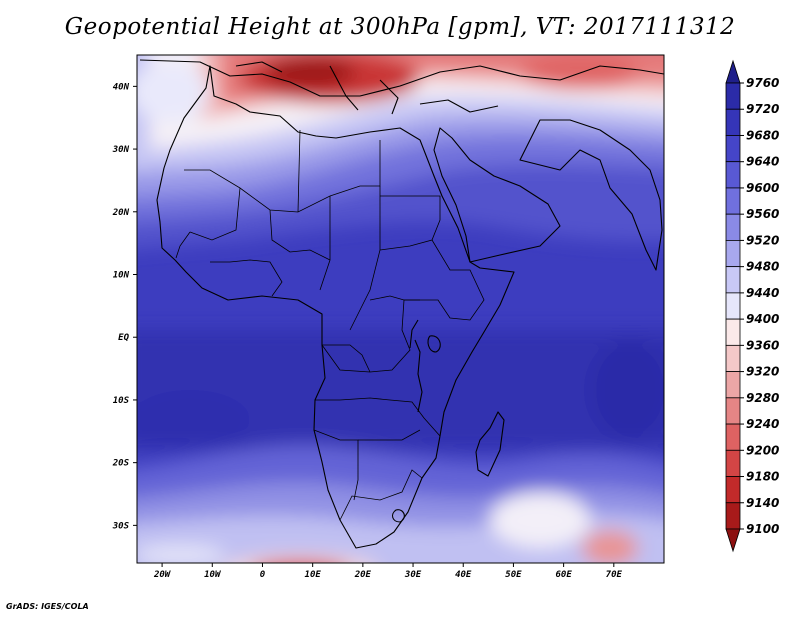 This screenshot has width=800, height=618. Describe the element at coordinates (762, 372) in the screenshot. I see `colorbar-label: 9320` at that location.